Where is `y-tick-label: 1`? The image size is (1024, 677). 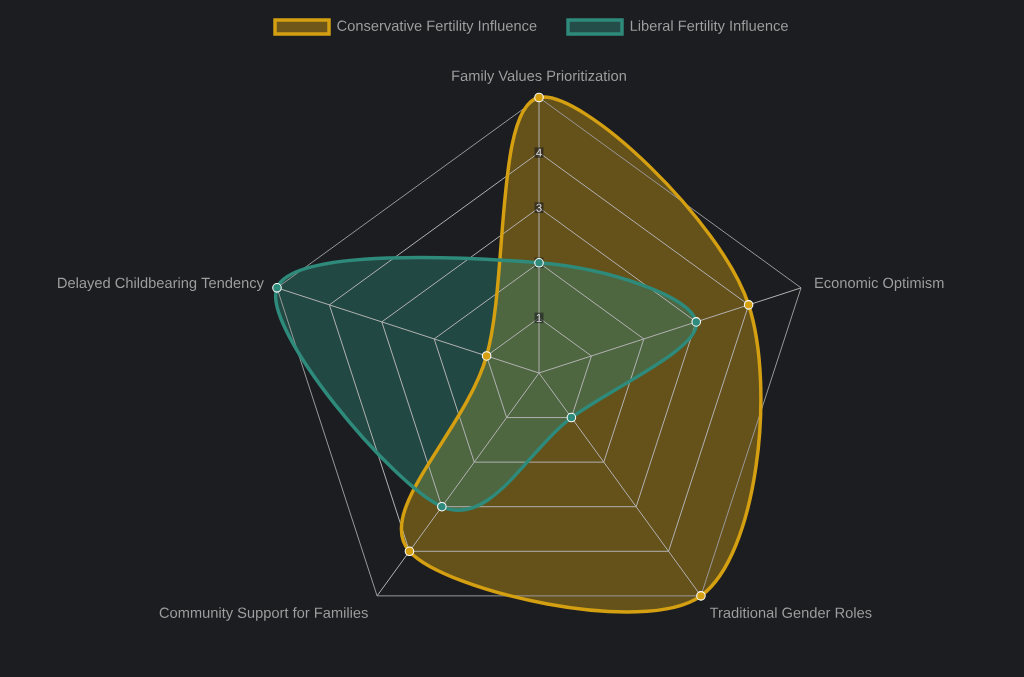
y-tick-label: 1 is located at coordinates (539, 317).